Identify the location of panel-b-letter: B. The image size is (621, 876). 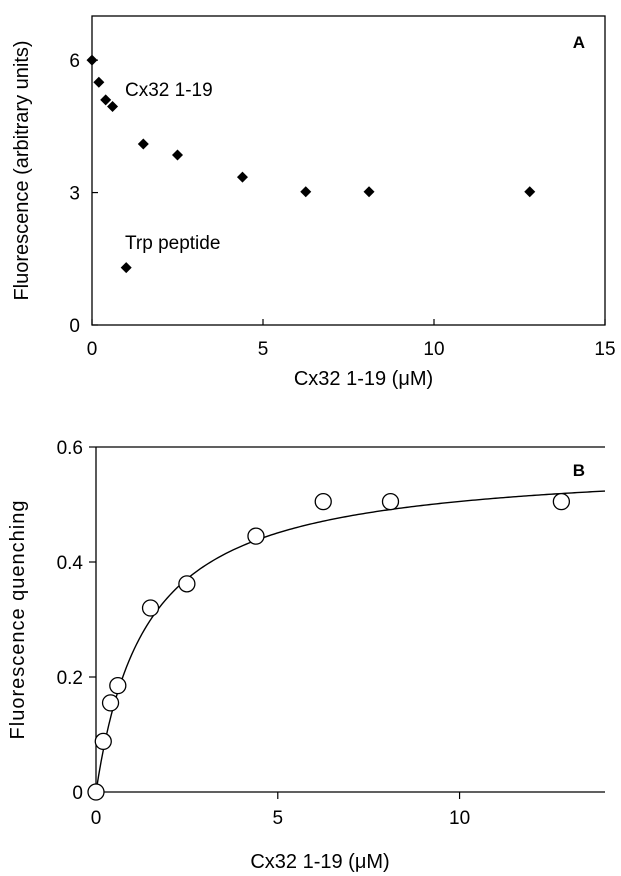
(579, 470).